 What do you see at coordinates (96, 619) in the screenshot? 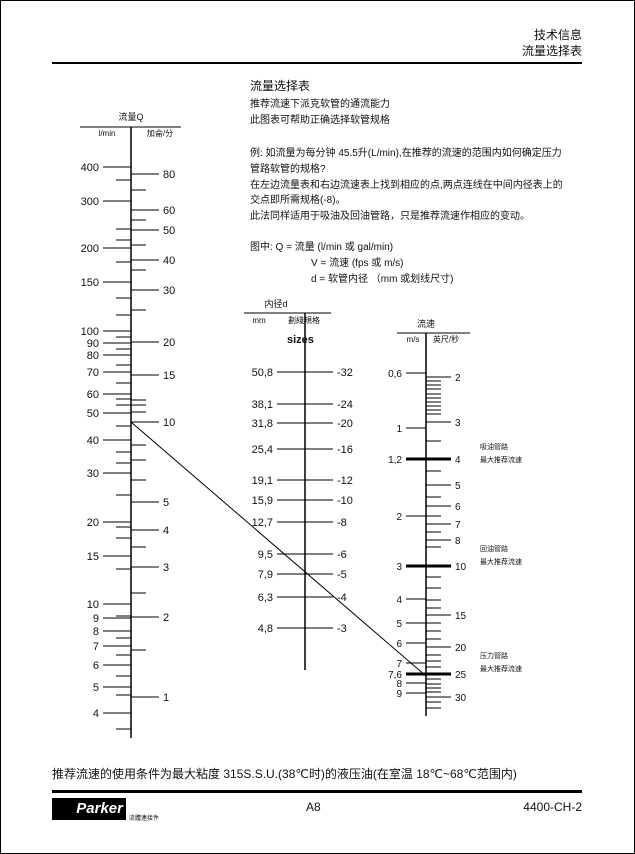
I see `flow-lpm-label: 9` at bounding box center [96, 619].